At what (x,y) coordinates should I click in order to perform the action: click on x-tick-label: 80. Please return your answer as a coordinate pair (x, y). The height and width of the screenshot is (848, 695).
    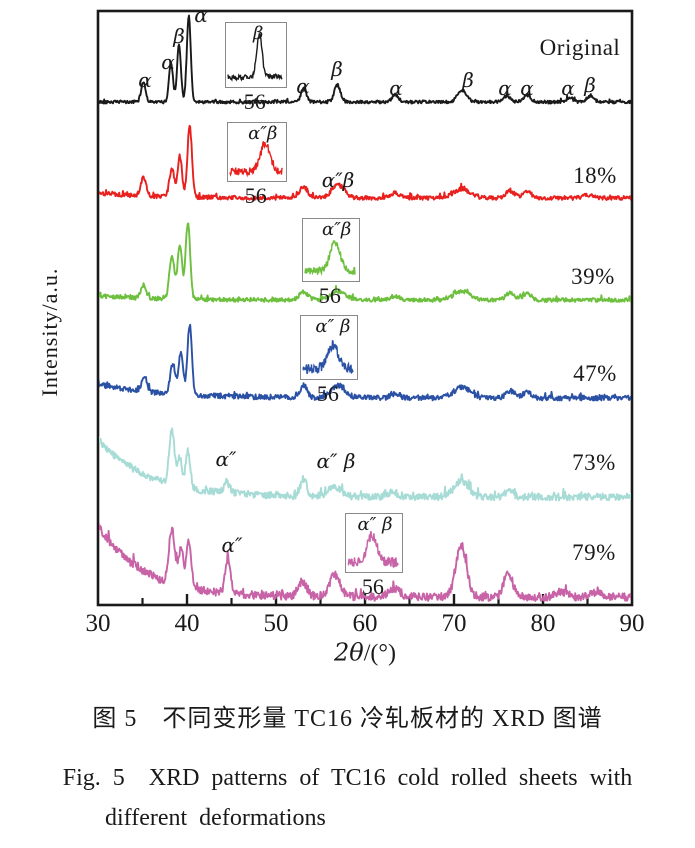
    Looking at the image, I should click on (543, 623).